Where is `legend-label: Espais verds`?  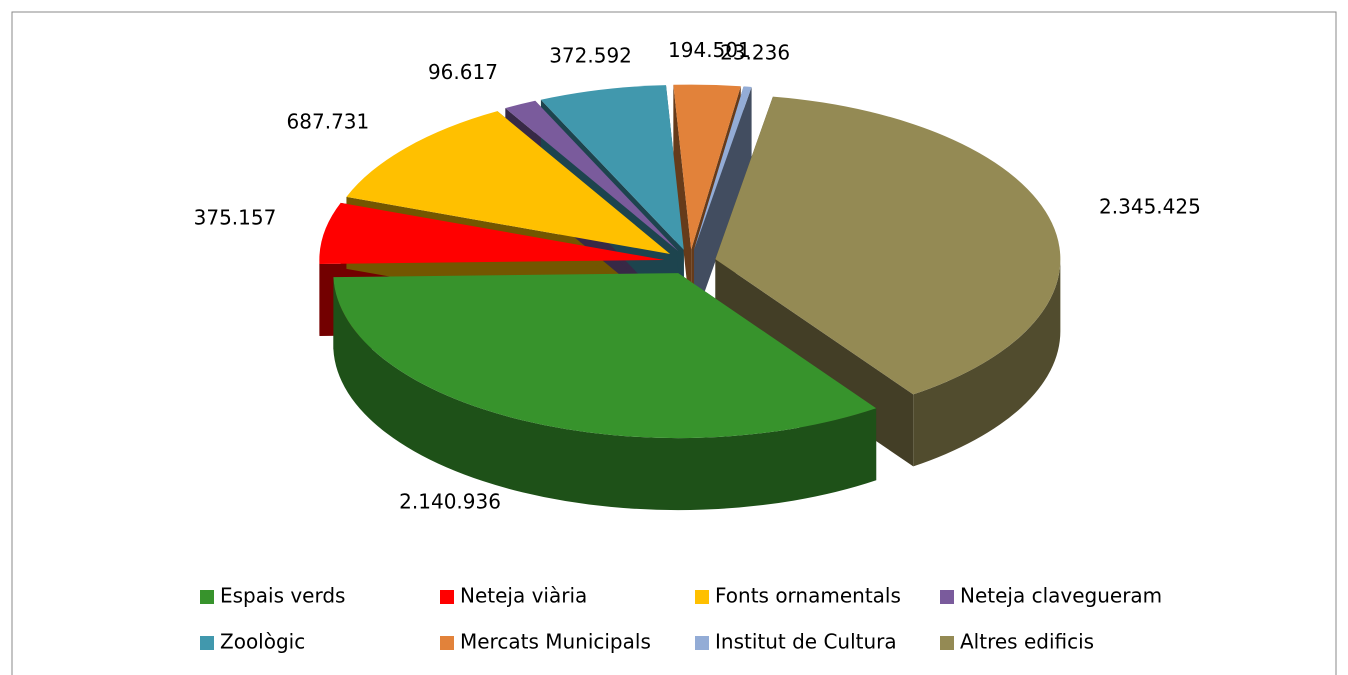
legend-label: Espais verds is located at coordinates (282, 596).